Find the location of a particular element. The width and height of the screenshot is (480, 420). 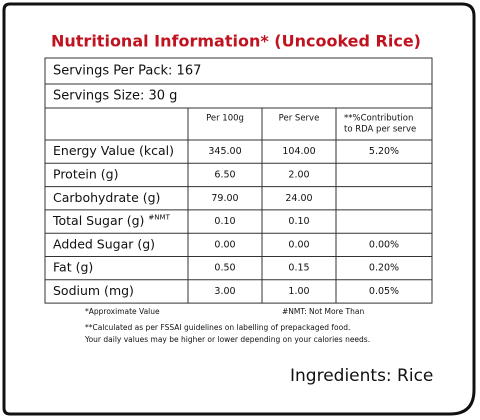

nutrient-value: 79.00 is located at coordinates (224, 198).